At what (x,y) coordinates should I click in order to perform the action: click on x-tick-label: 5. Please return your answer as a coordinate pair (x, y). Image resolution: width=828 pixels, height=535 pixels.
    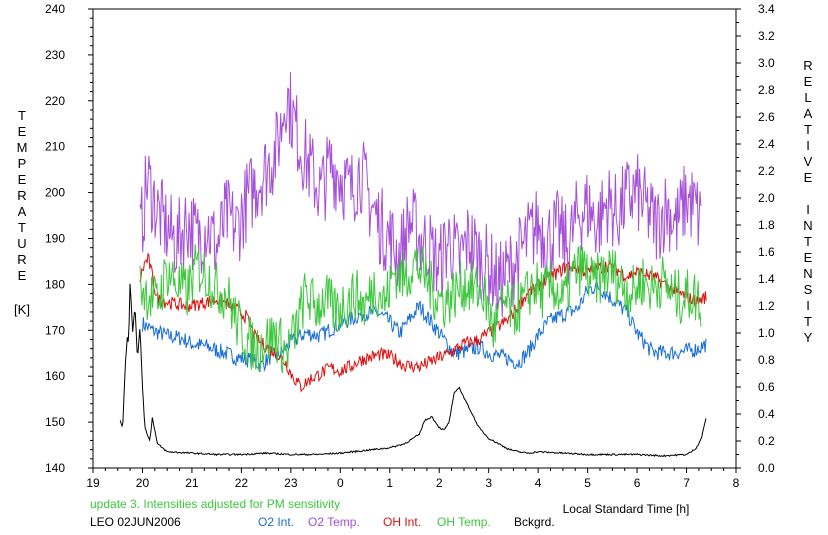
    Looking at the image, I should click on (587, 483).